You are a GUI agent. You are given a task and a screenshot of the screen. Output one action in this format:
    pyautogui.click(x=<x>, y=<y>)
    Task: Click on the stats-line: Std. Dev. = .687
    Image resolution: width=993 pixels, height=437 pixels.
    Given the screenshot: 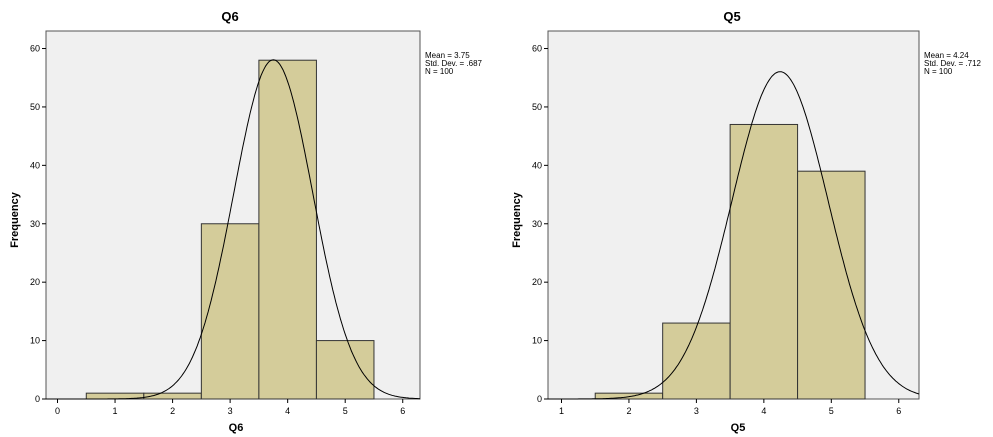 What is the action you would take?
    pyautogui.click(x=454, y=63)
    